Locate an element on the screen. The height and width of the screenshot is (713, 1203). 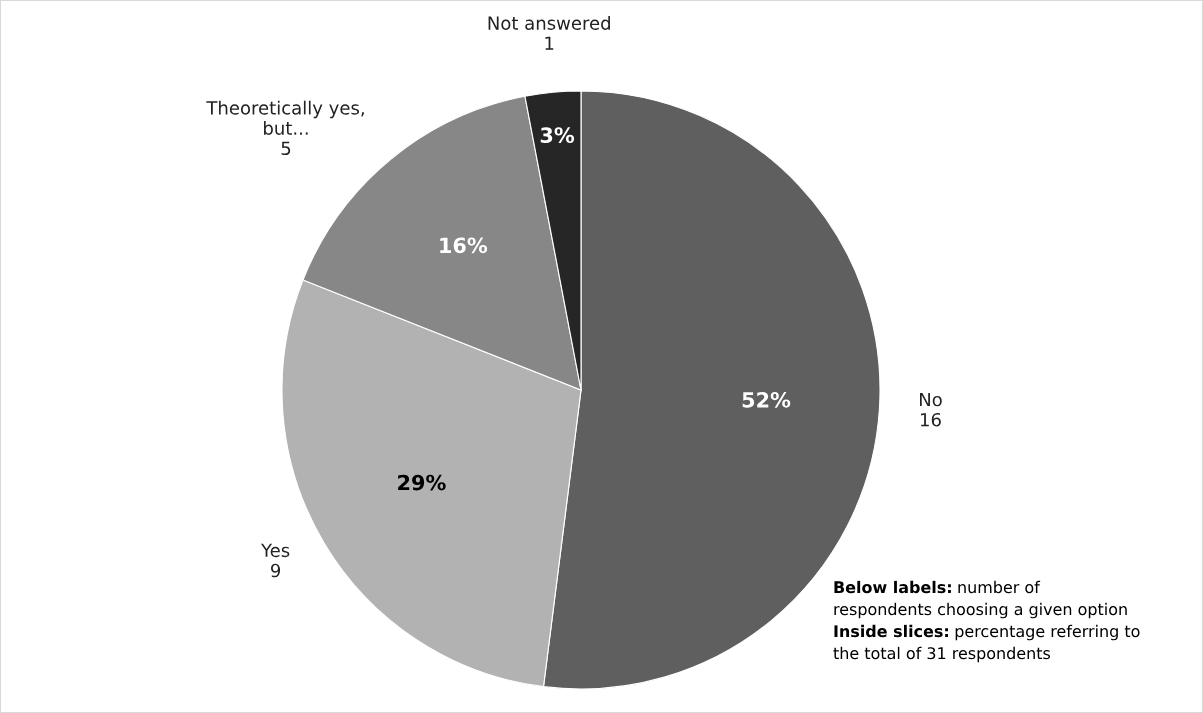
data-label: 16% is located at coordinates (464, 245).